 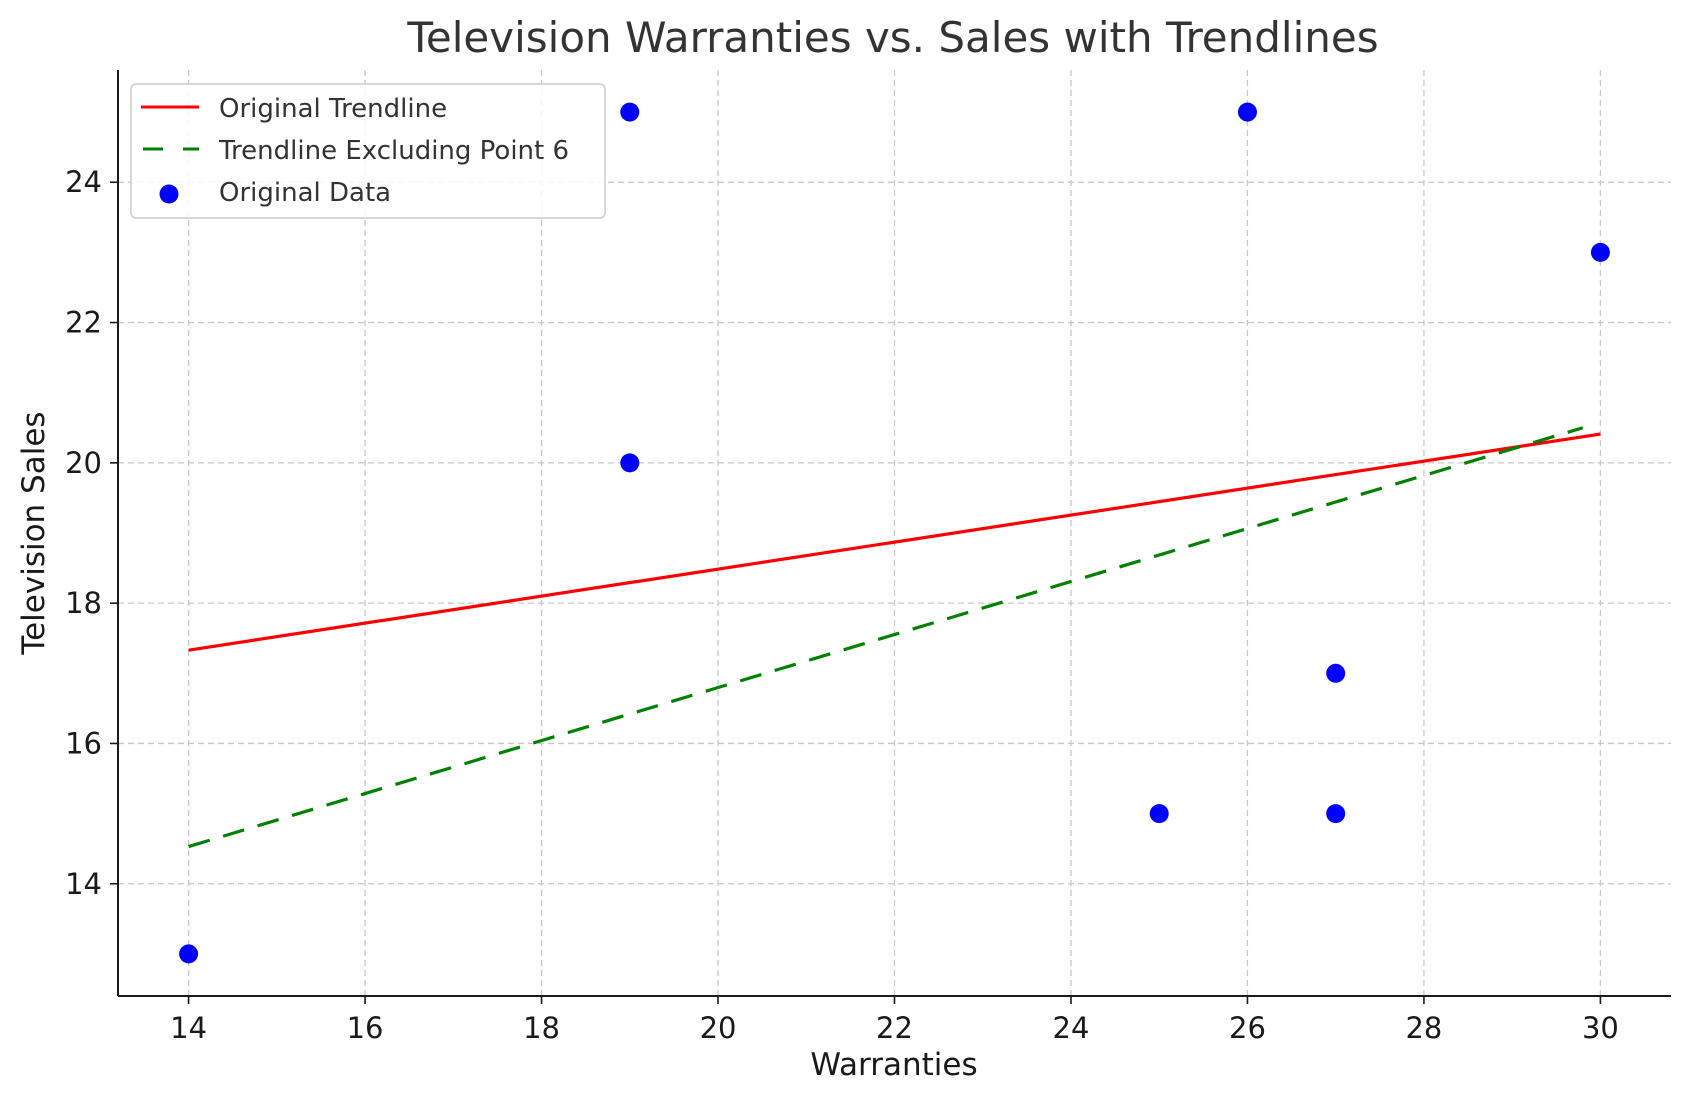 What do you see at coordinates (894, 1028) in the screenshot?
I see `x-tick-label: 22` at bounding box center [894, 1028].